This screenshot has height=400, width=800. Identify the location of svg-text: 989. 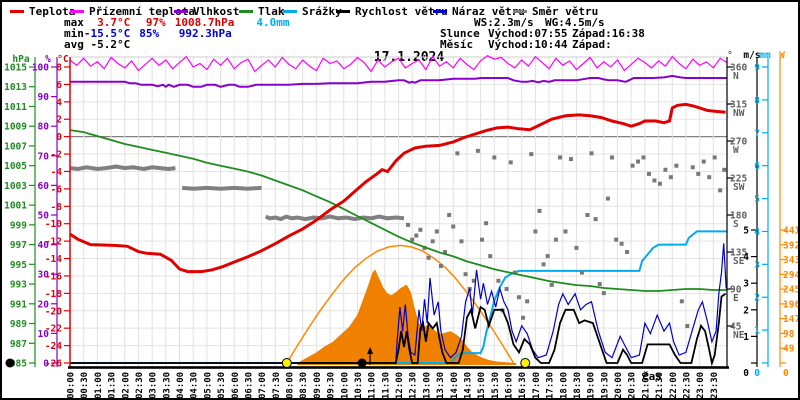
(18, 324).